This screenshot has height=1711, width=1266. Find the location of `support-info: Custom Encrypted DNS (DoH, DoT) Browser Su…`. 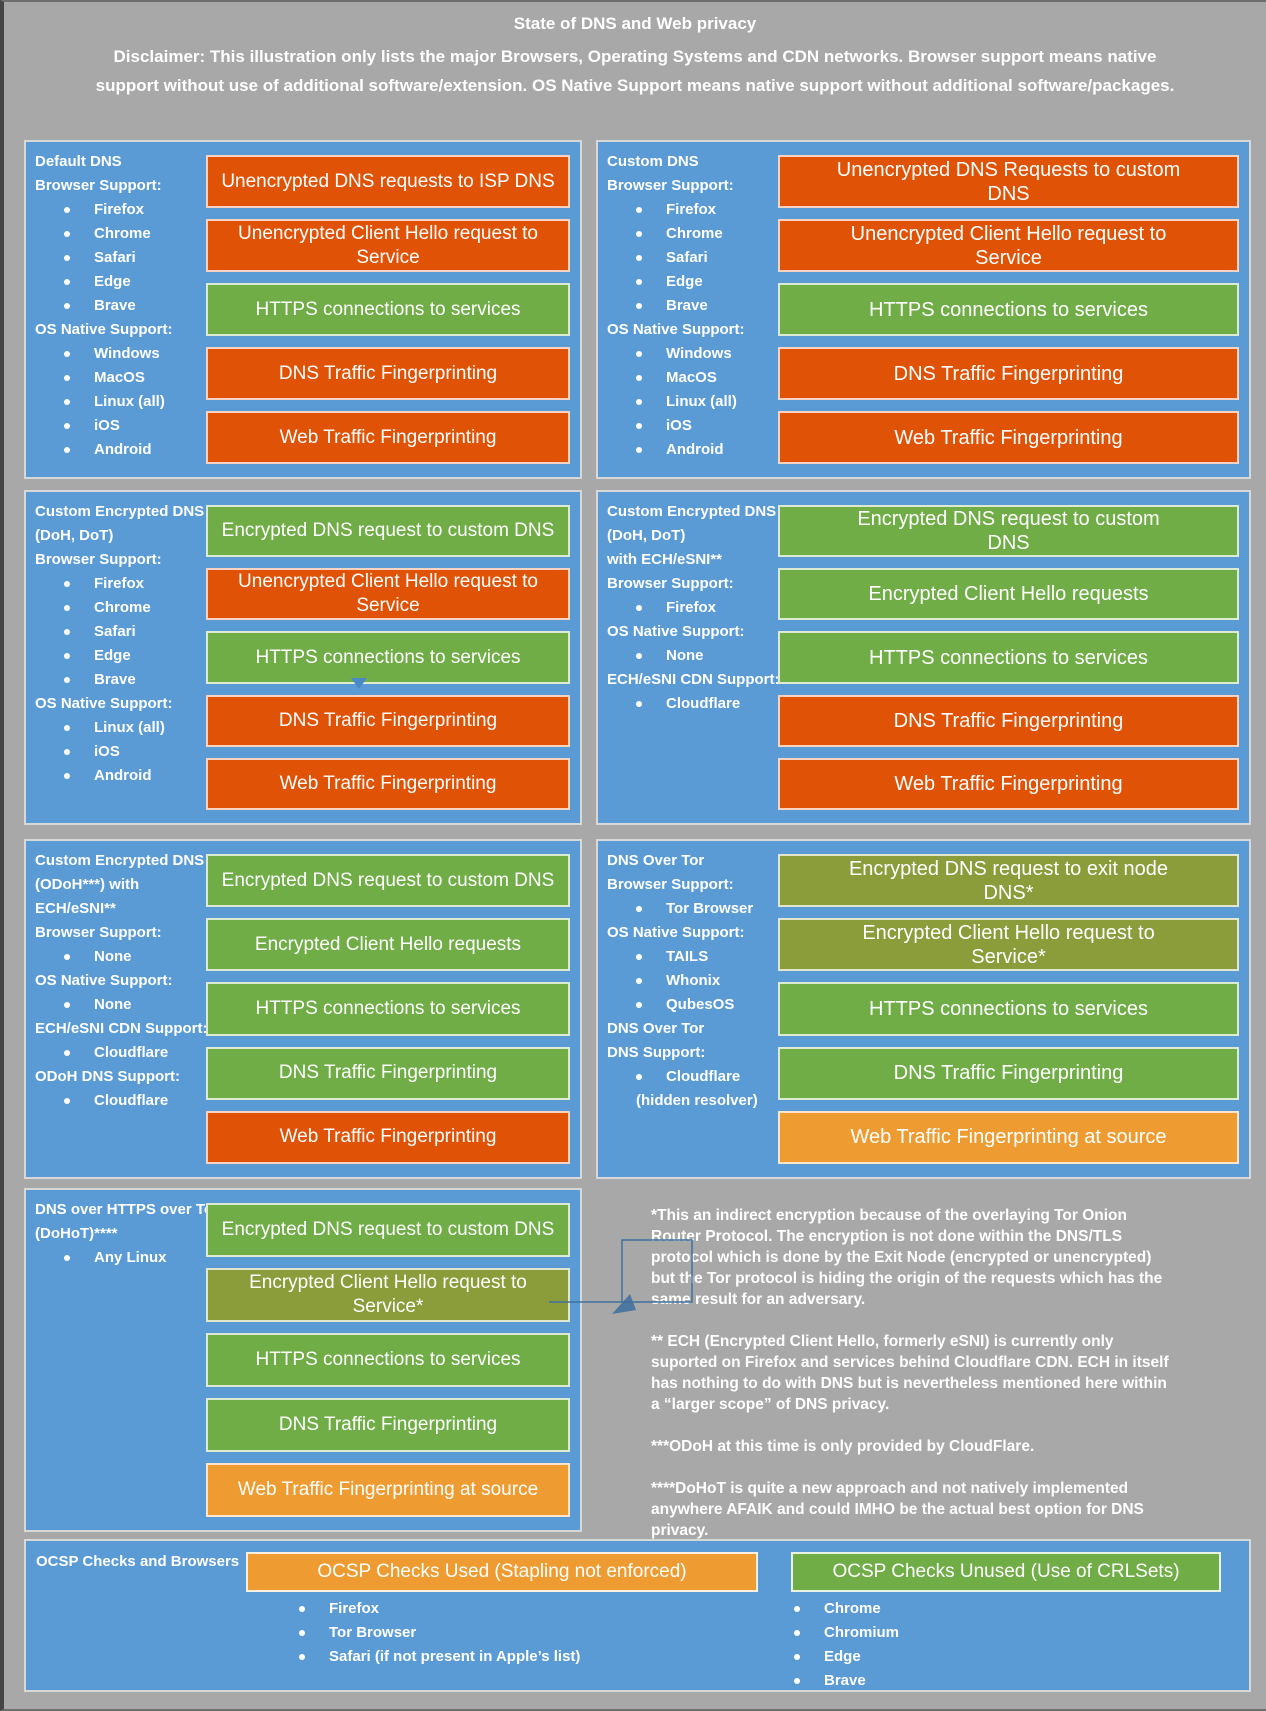

support-info: Custom Encrypted DNS (DoH, DoT) Browser Su… is located at coordinates (121, 644).